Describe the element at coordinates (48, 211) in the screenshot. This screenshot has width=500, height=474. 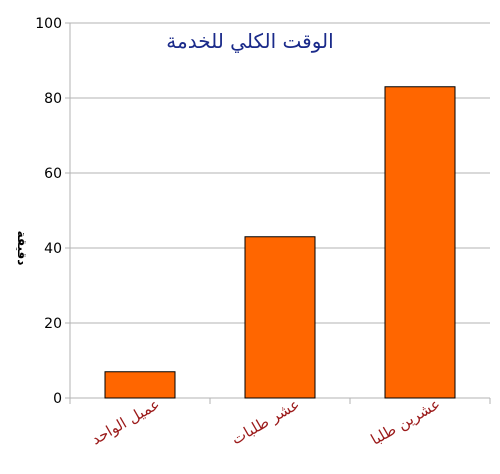
I see `y-tick-labels: 0 20 40 60 80 100` at that location.